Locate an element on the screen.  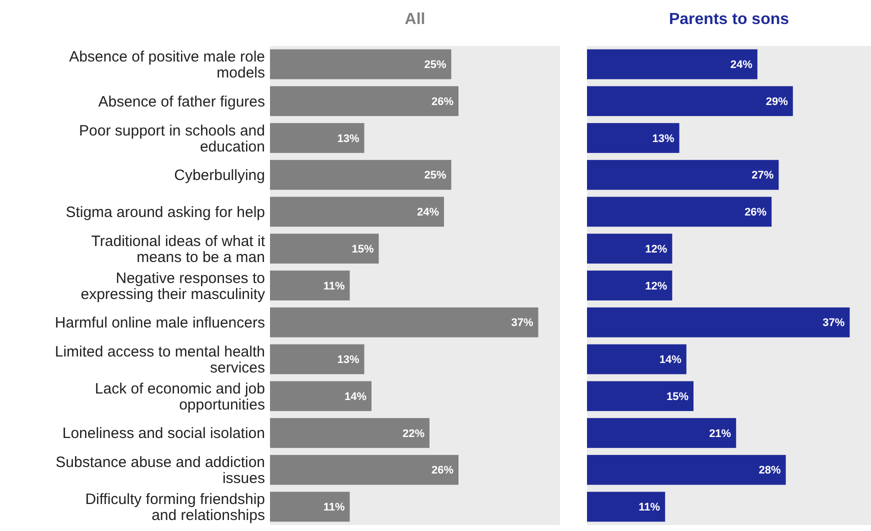
data-label: 27% is located at coordinates (763, 176).